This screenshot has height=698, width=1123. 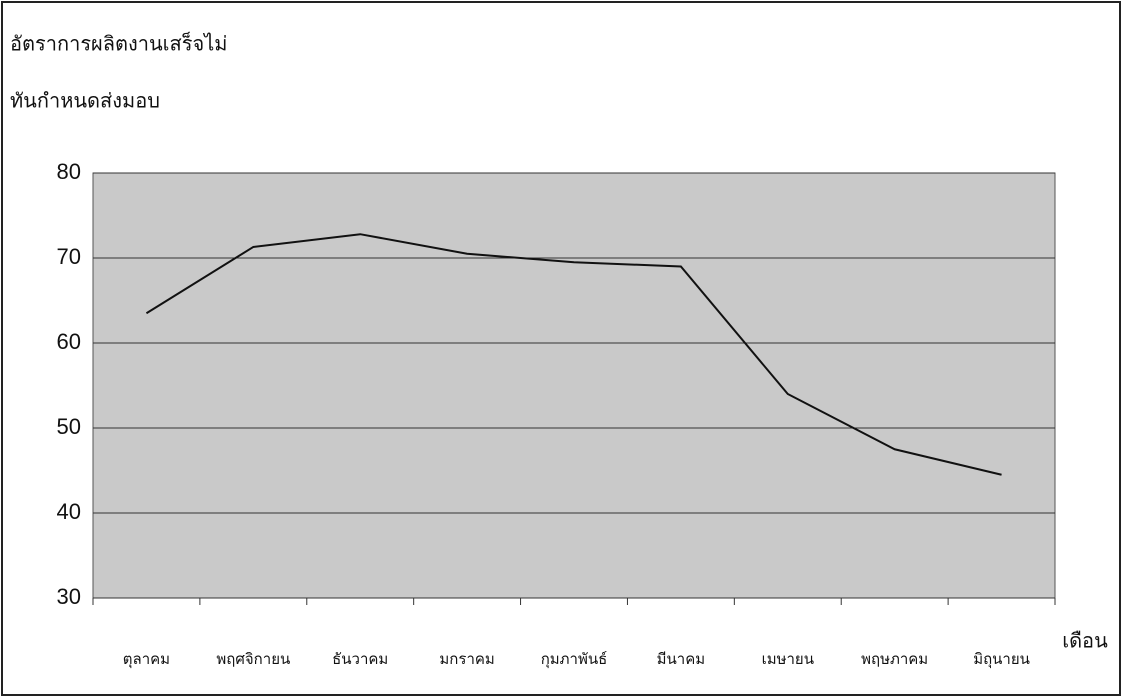 I want to click on x-tick-label: มกราคม, so click(x=466, y=659).